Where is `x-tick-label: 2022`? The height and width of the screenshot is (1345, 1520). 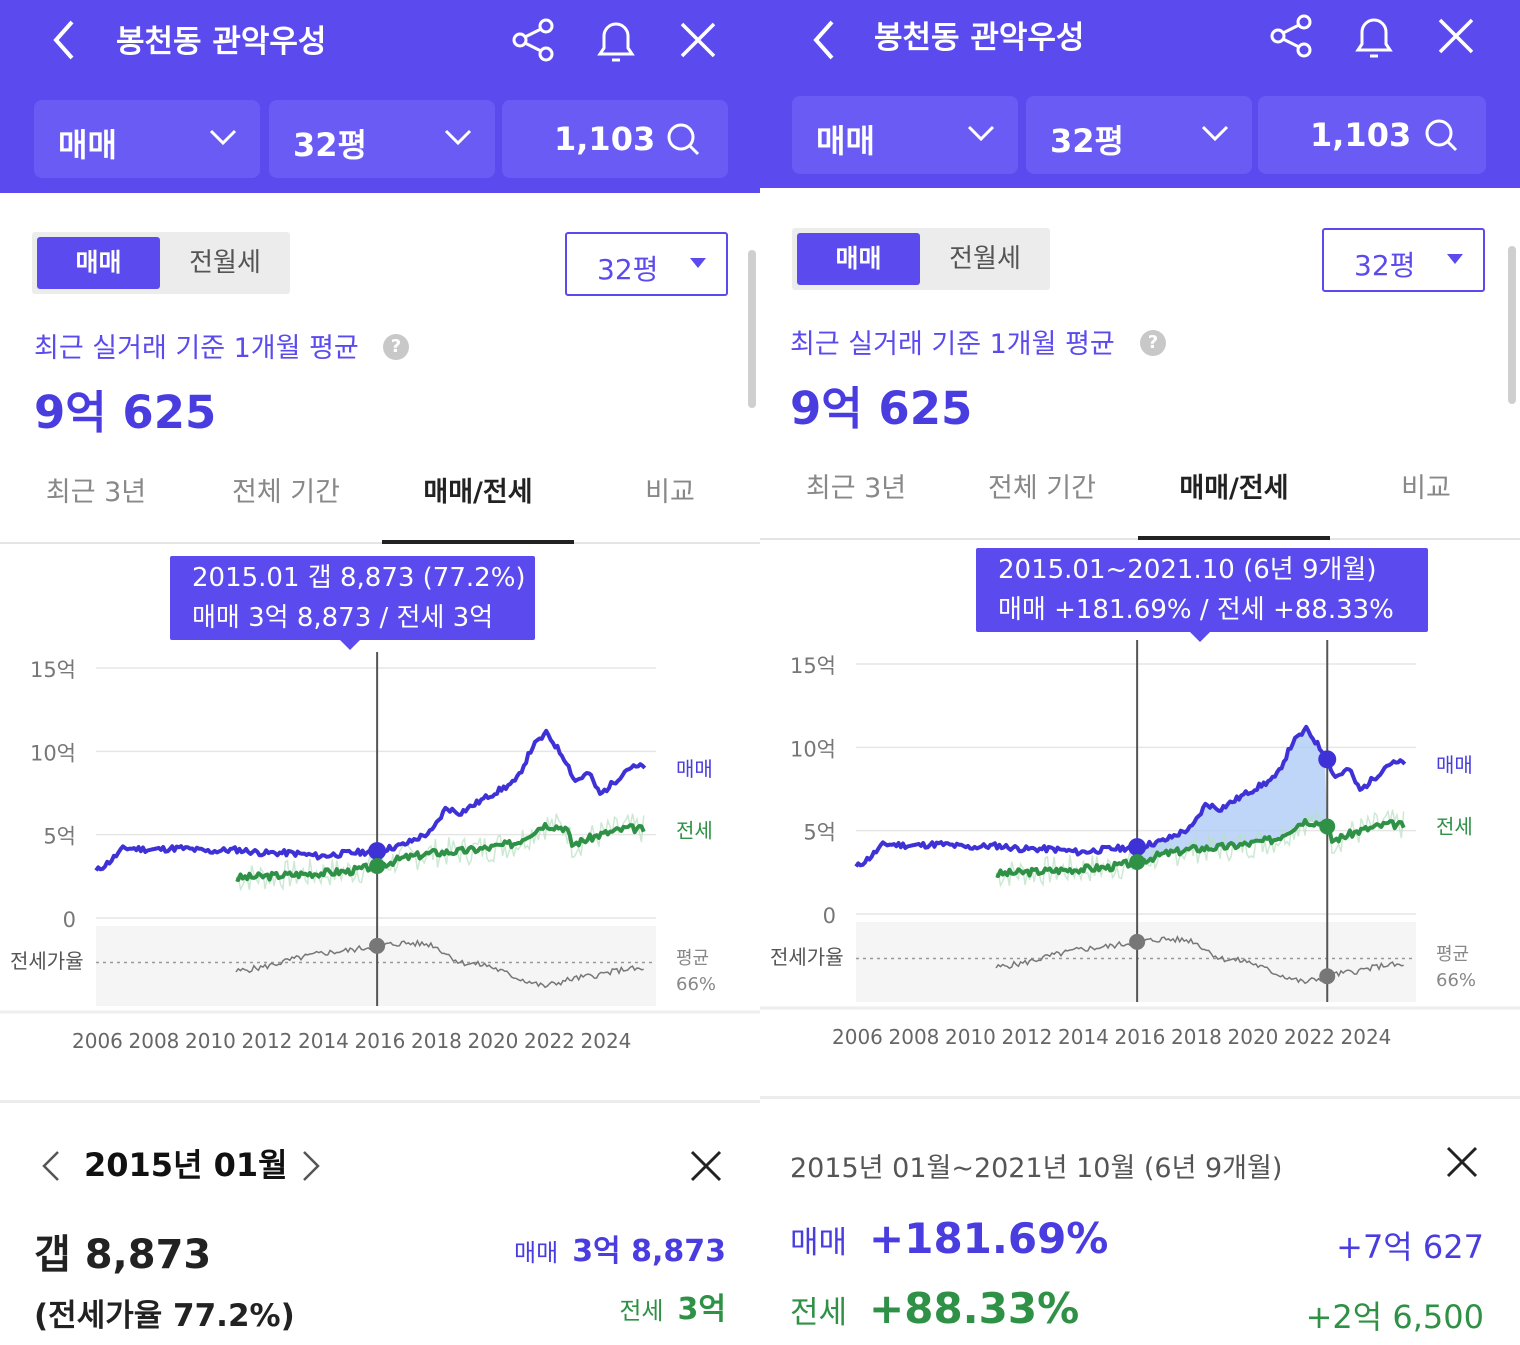 x-tick-label: 2022 is located at coordinates (549, 1041).